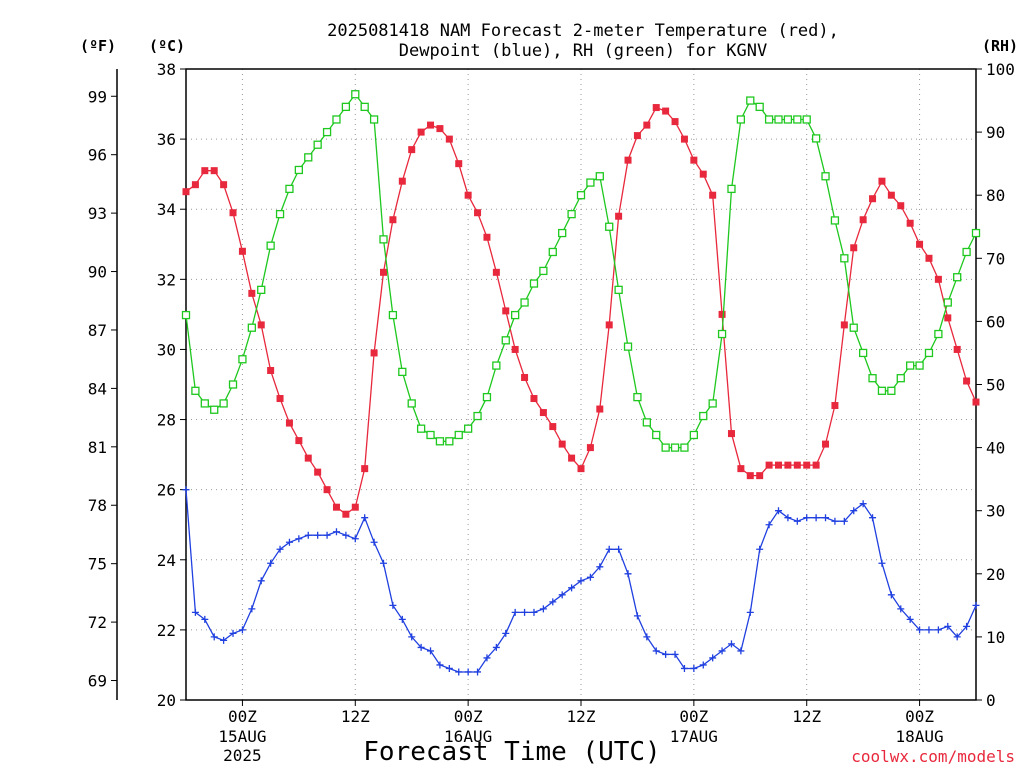 The image size is (1024, 768). Describe the element at coordinates (166, 560) in the screenshot. I see `celsius-tick-label: 24` at that location.